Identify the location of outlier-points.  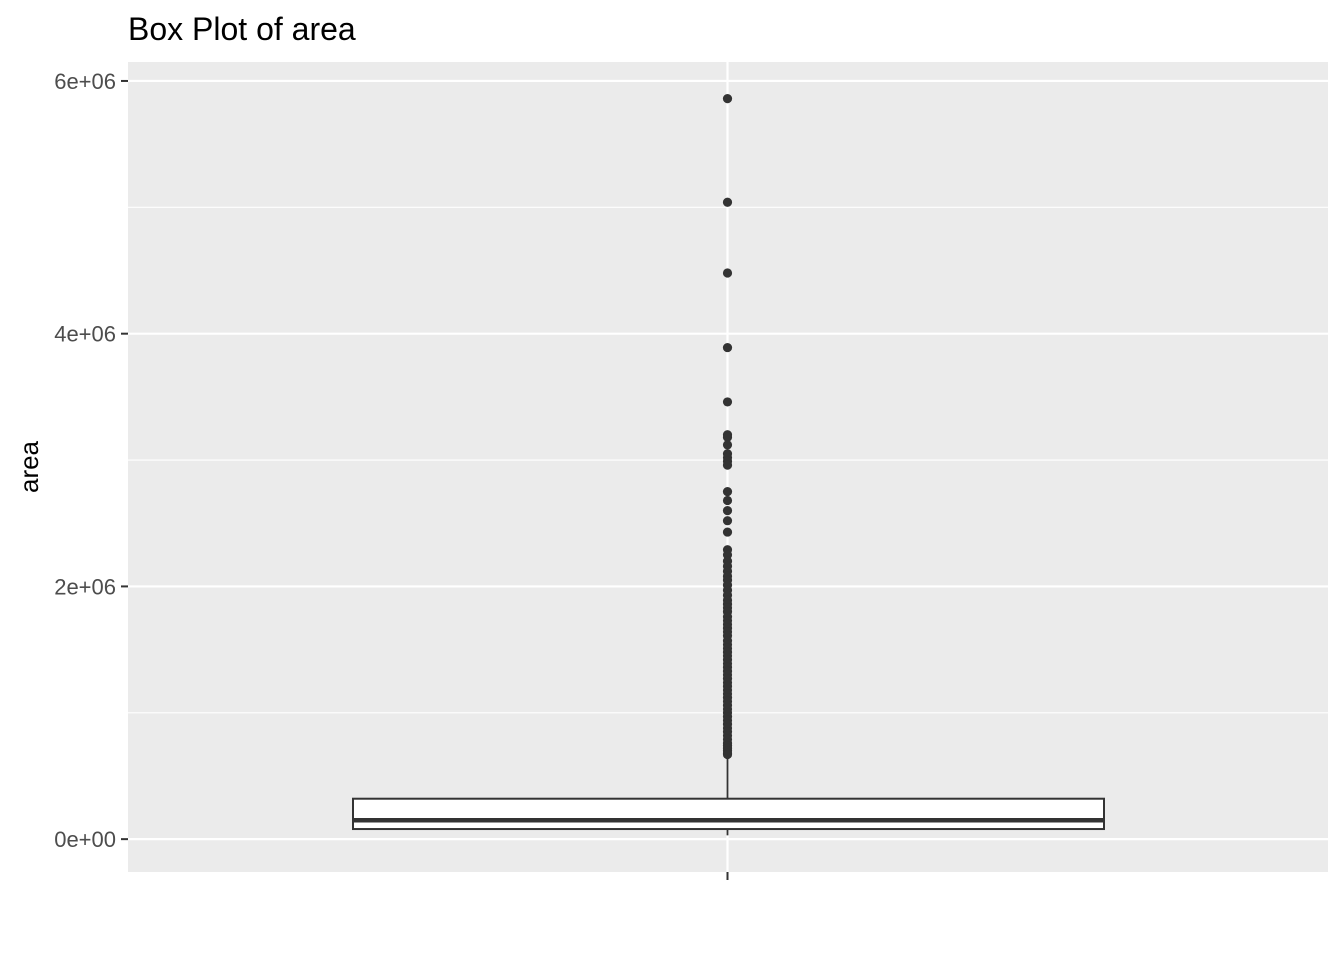
(727, 427).